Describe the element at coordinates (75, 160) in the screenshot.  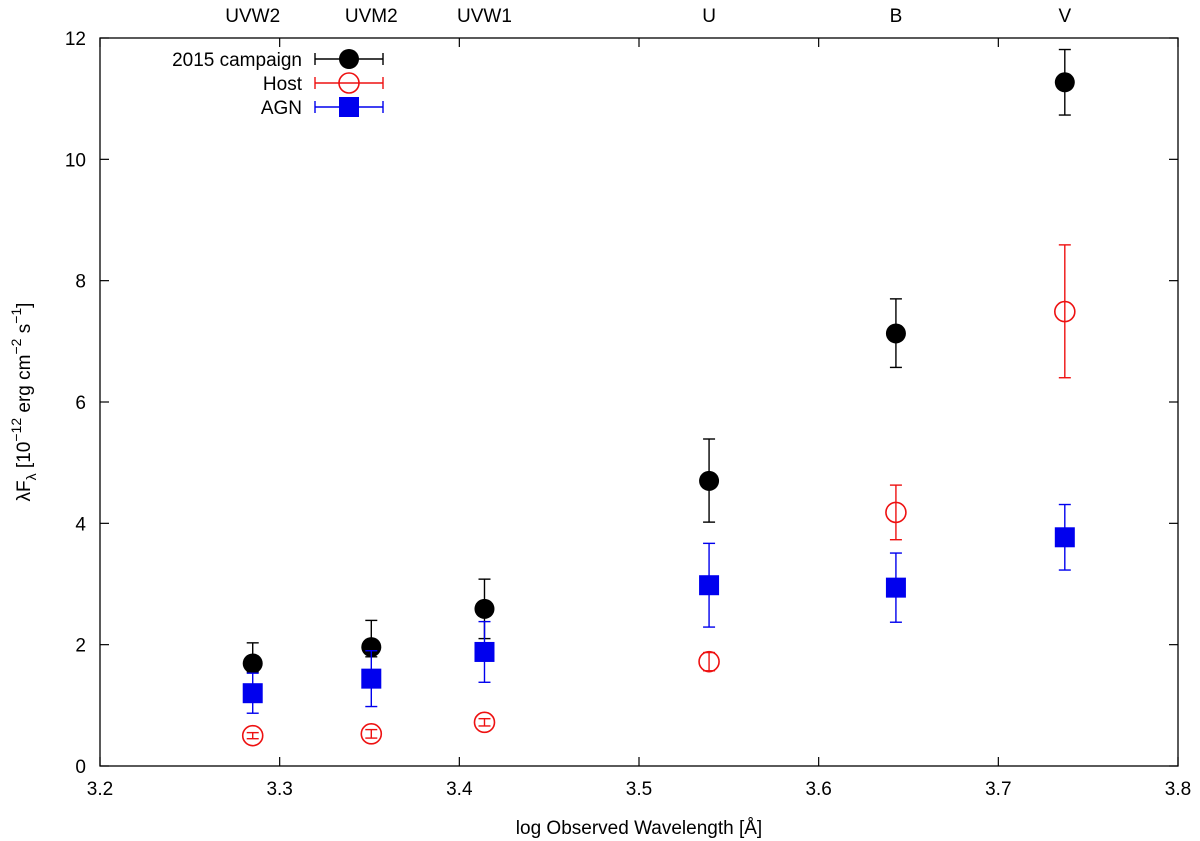
I see `y-tick-label: 10` at that location.